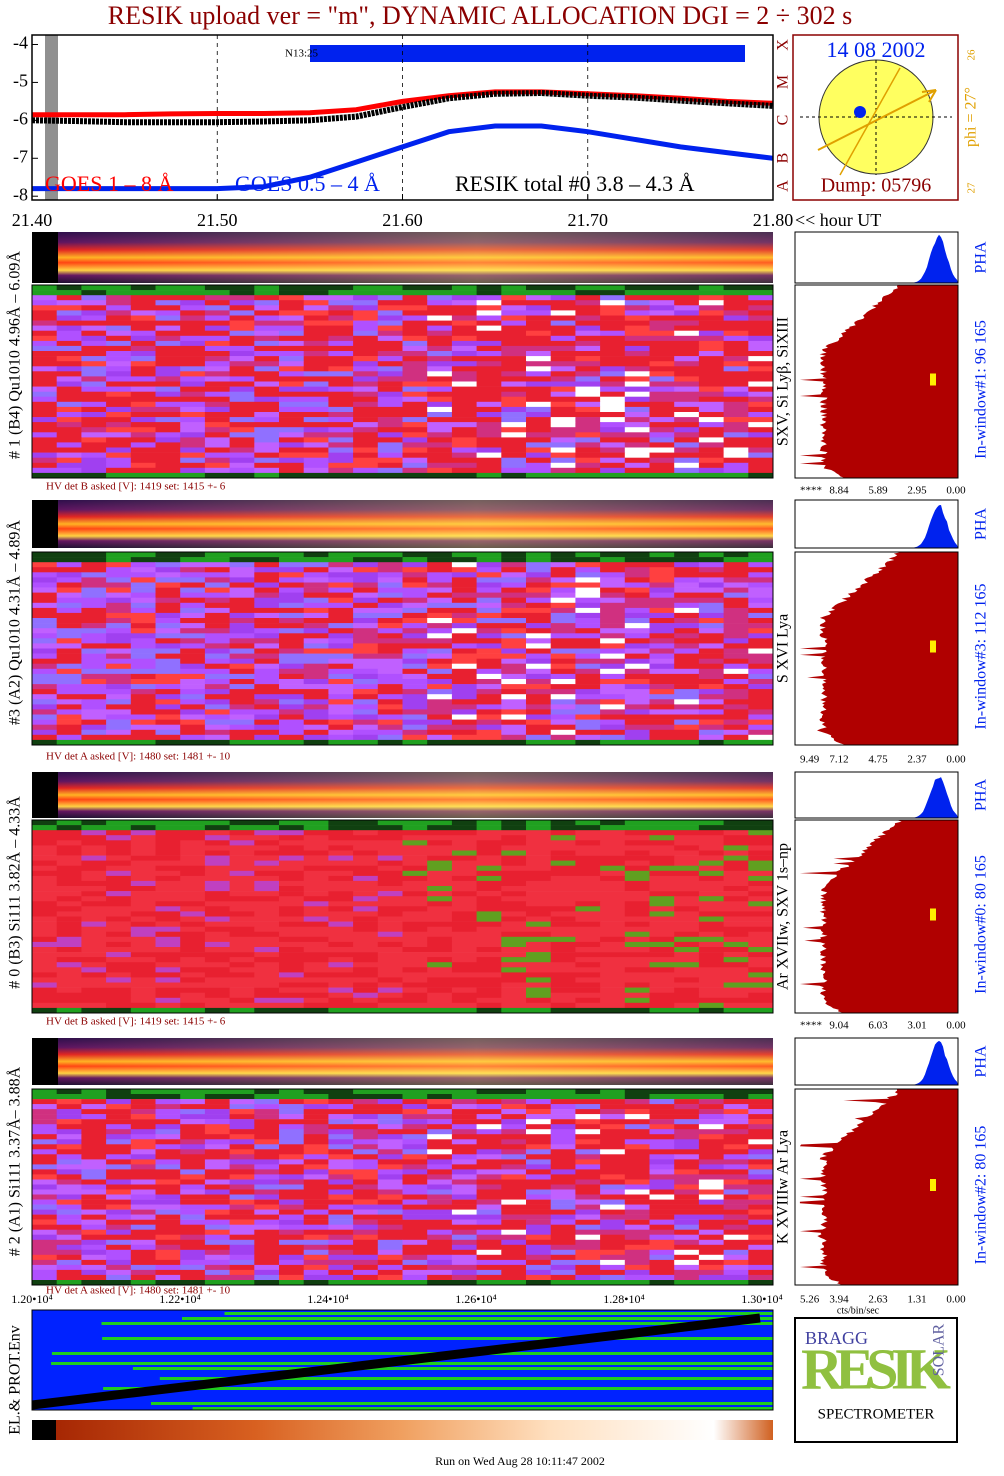  Describe the element at coordinates (876, 1368) in the screenshot. I see `logo-main: RESIK` at that location.